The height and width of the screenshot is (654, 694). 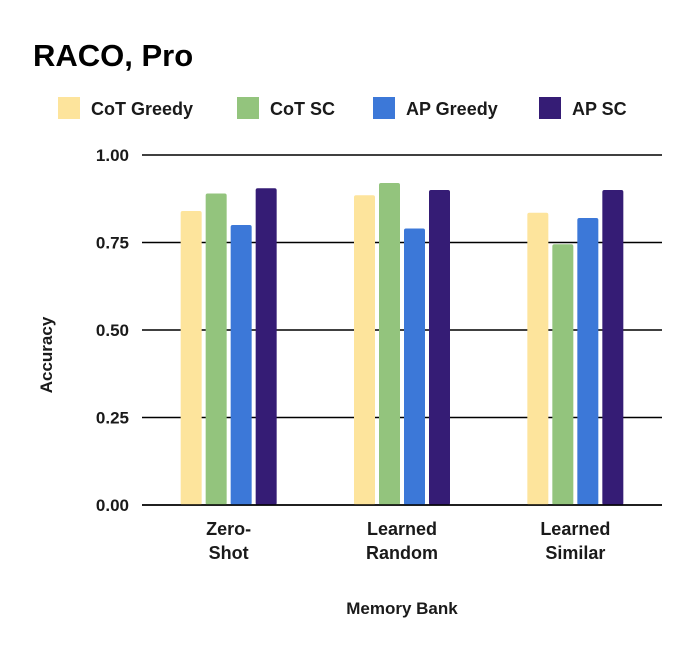 What do you see at coordinates (384, 108) in the screenshot?
I see `legend-swatch-ap-greedy` at bounding box center [384, 108].